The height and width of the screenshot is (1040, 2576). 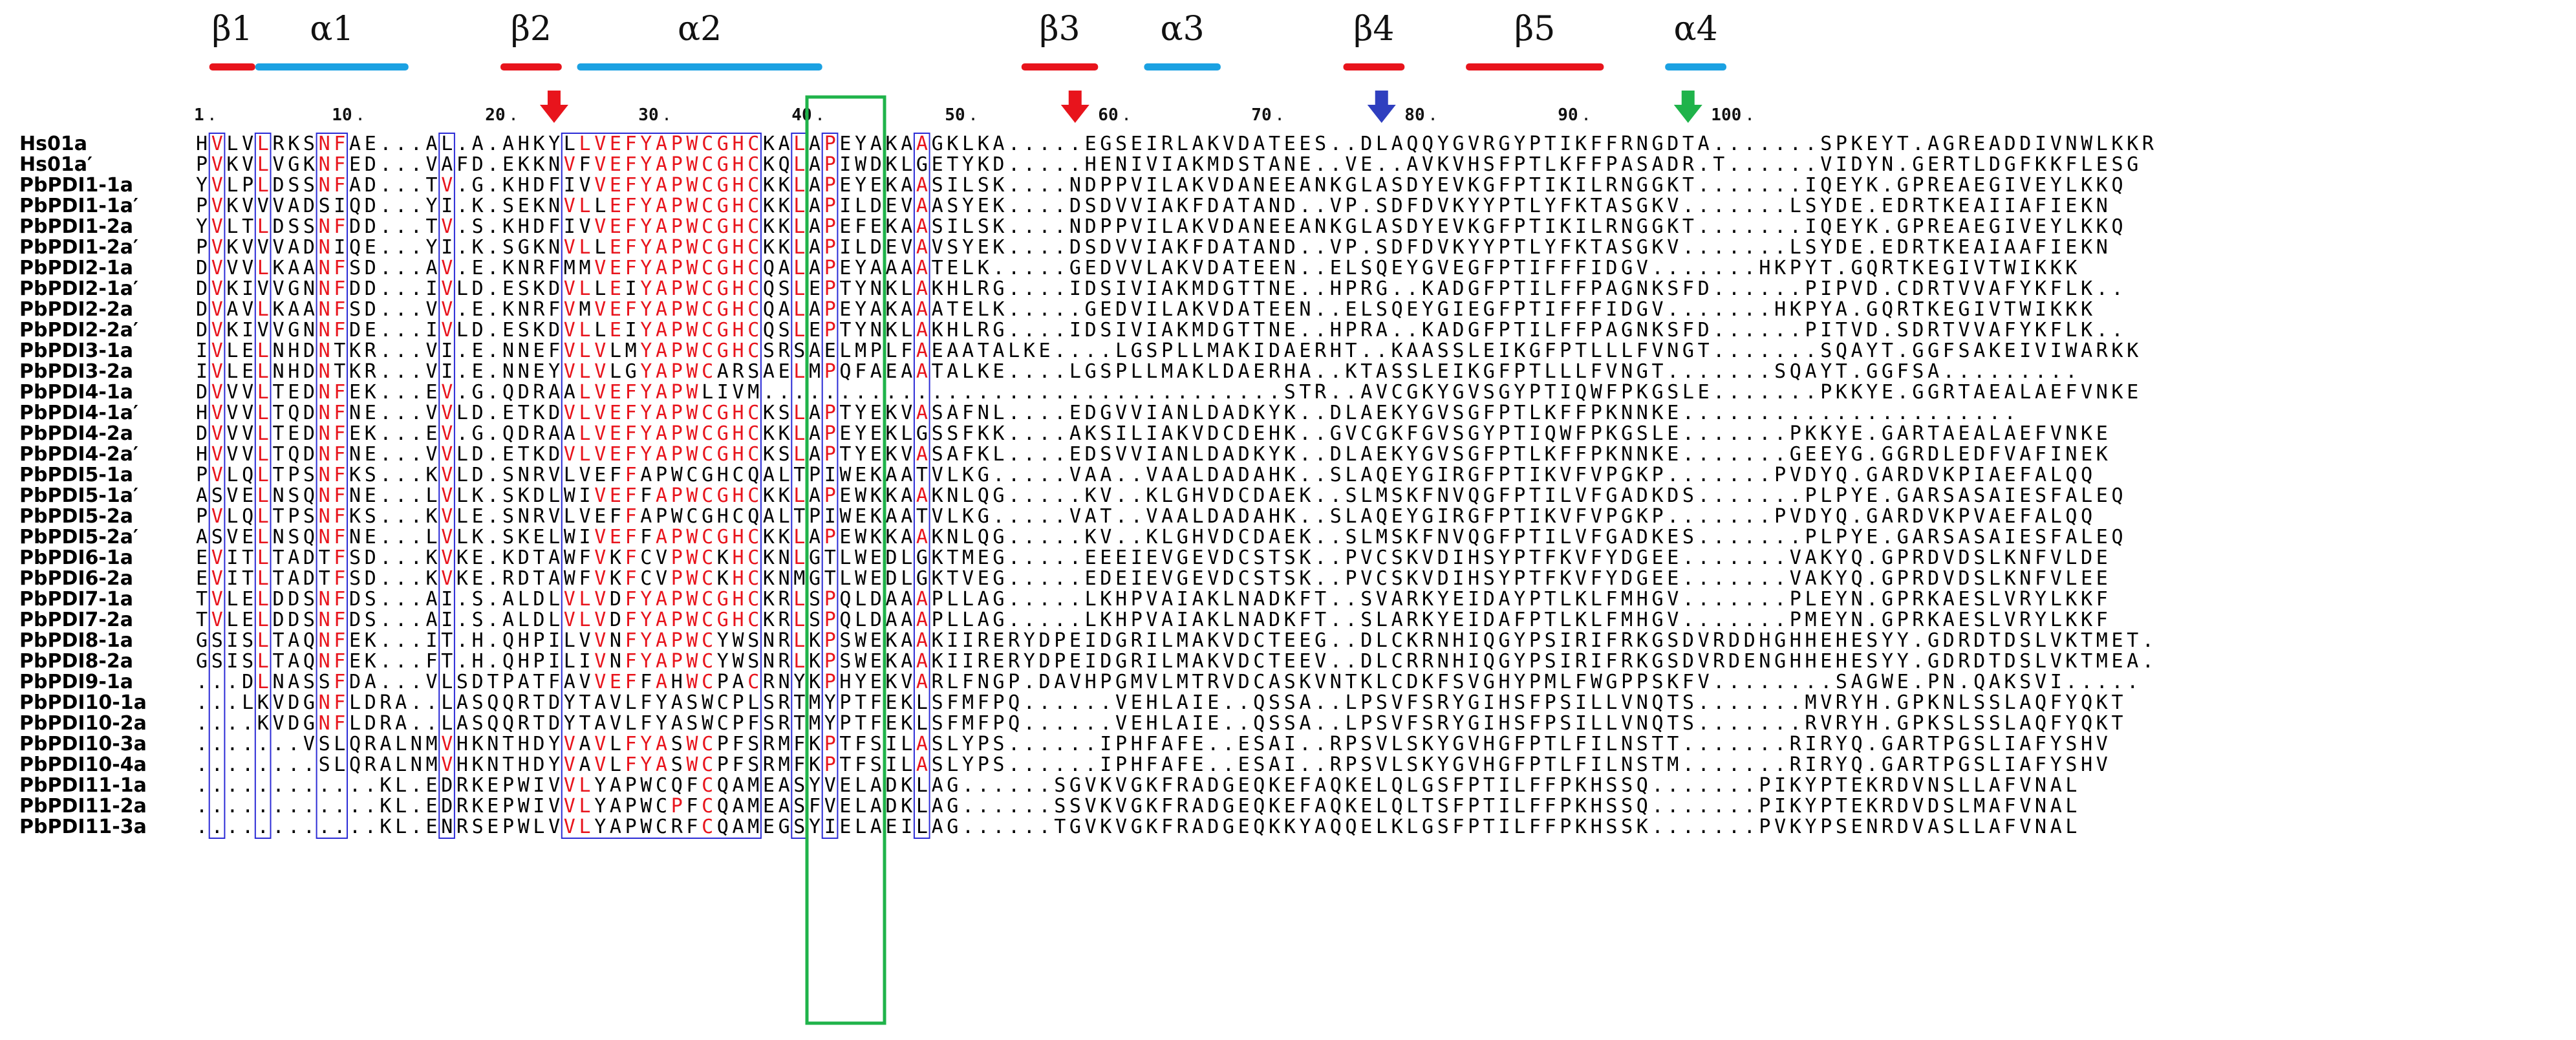 What do you see at coordinates (83, 744) in the screenshot?
I see `sequence-name: PbPDI10-3a` at bounding box center [83, 744].